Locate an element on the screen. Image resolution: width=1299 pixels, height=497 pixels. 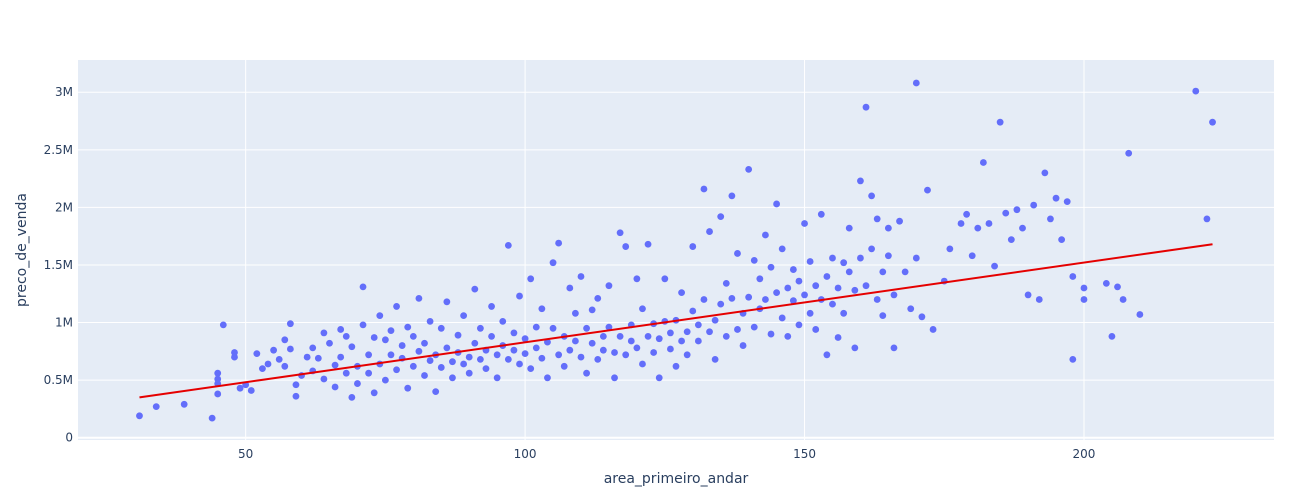
y-tick-label: 0.5M is located at coordinates (58, 380).